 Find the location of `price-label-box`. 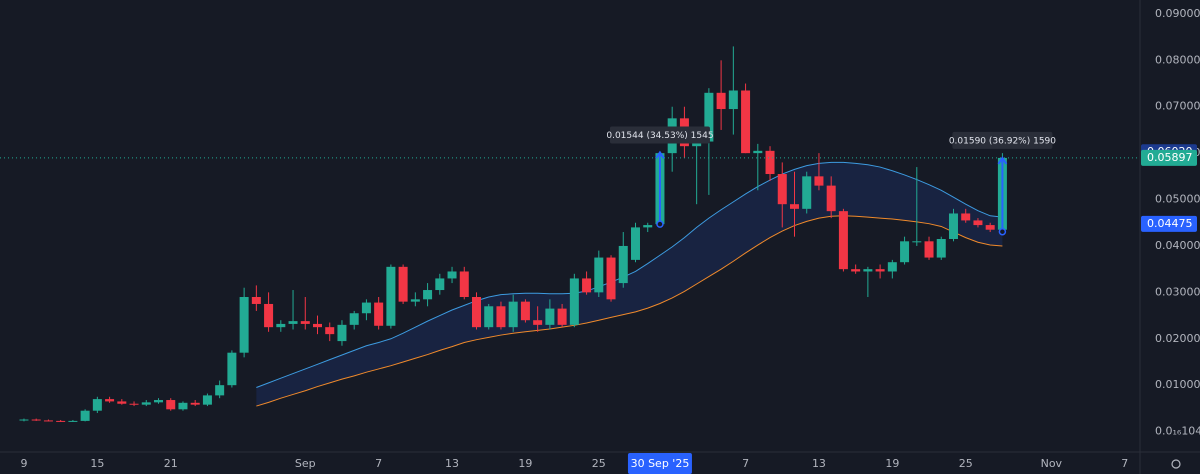

price-label-box is located at coordinates (1169, 223).